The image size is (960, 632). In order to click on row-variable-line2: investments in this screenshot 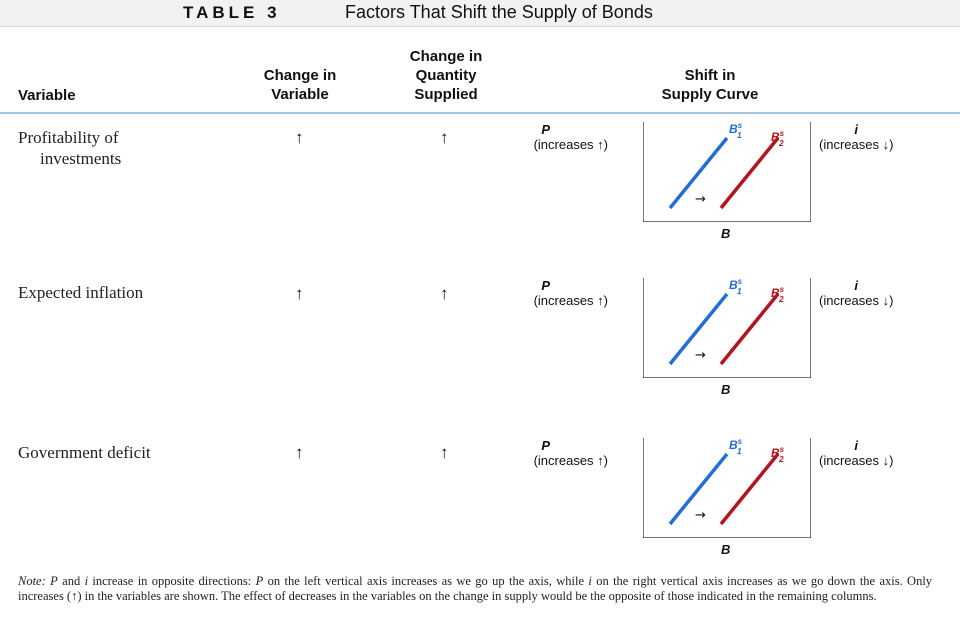, I will do `click(81, 158)`.